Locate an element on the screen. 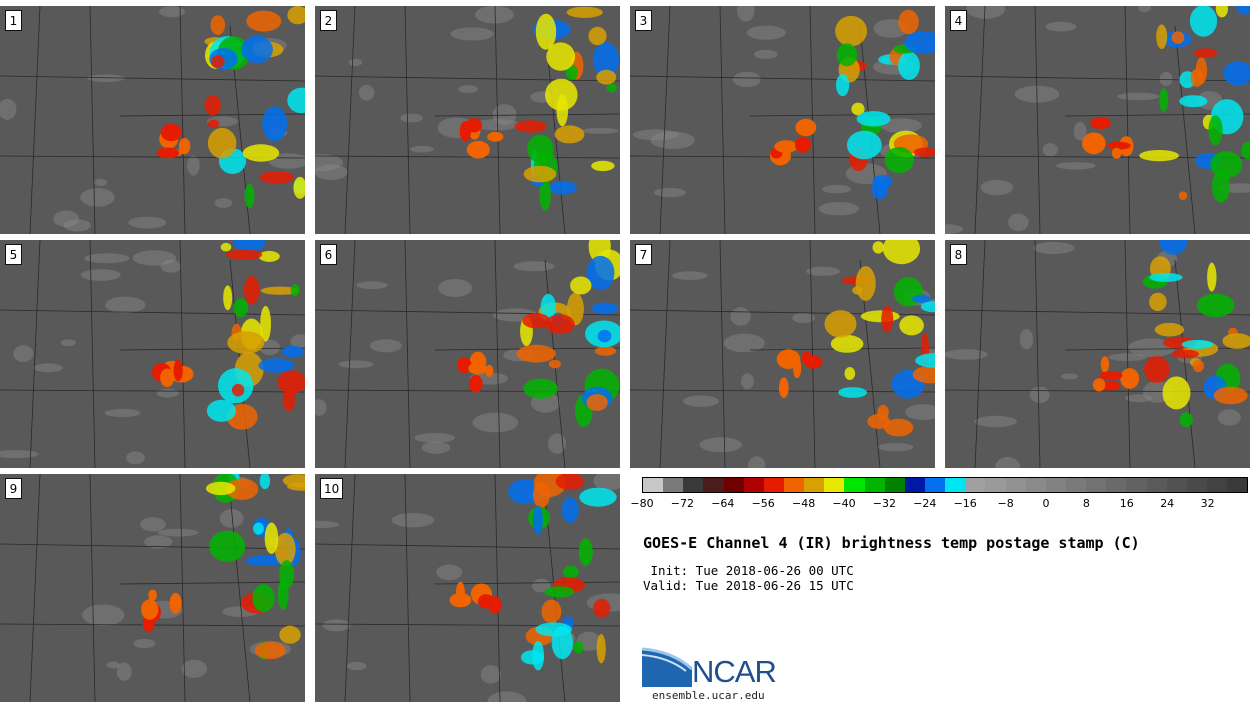  panel-5: 5 is located at coordinates (152, 354).